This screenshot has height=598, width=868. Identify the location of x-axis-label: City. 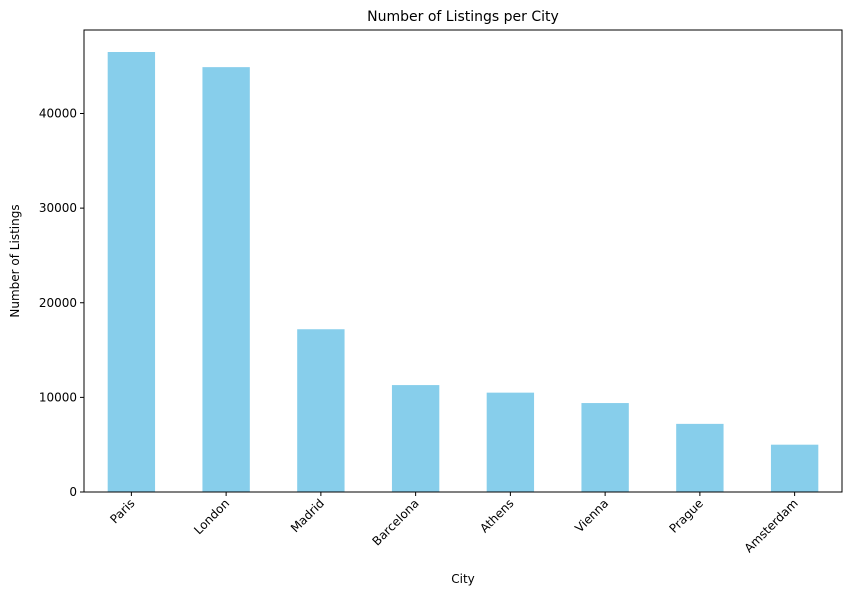
(463, 579).